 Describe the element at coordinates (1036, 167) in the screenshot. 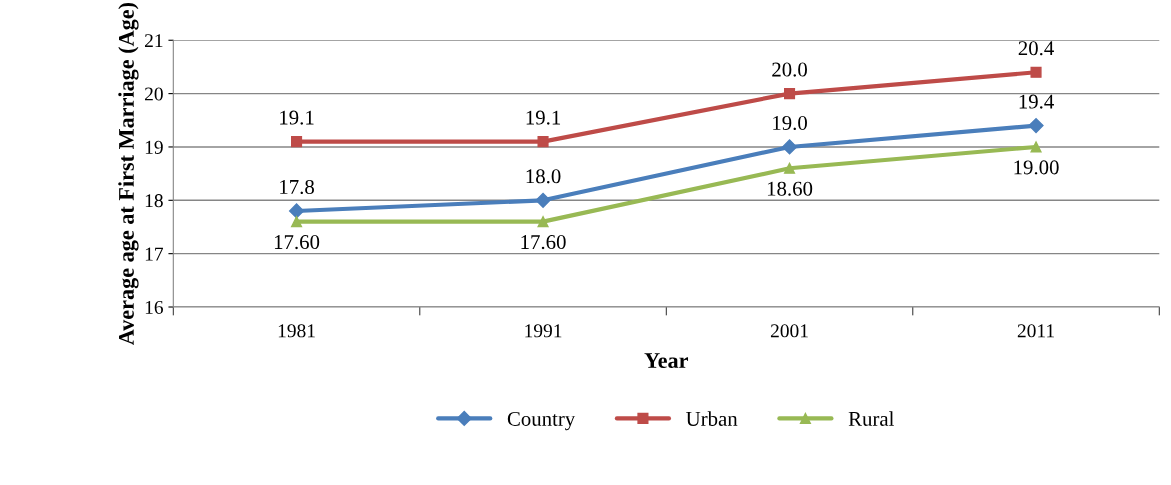

I see `data-label: 19.00` at that location.